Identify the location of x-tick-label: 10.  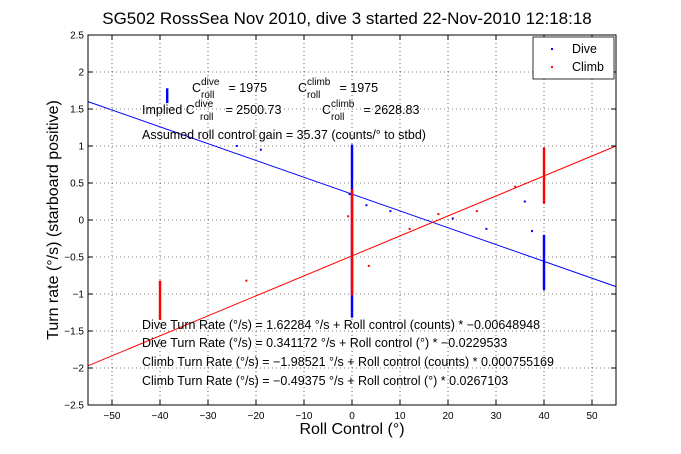
(400, 416).